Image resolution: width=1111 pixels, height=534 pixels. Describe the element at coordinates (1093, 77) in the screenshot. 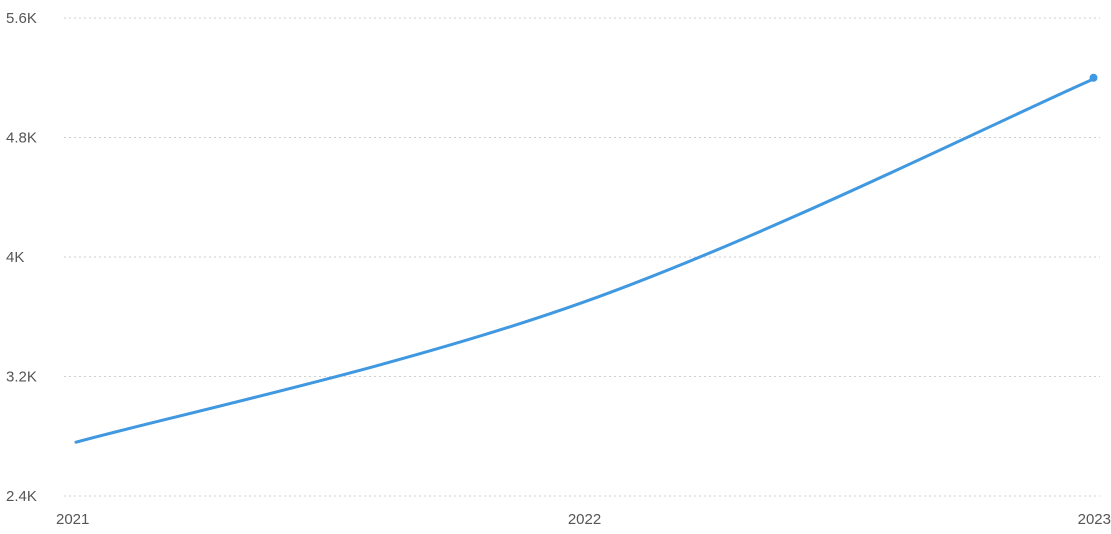

I see `series-end-point` at that location.